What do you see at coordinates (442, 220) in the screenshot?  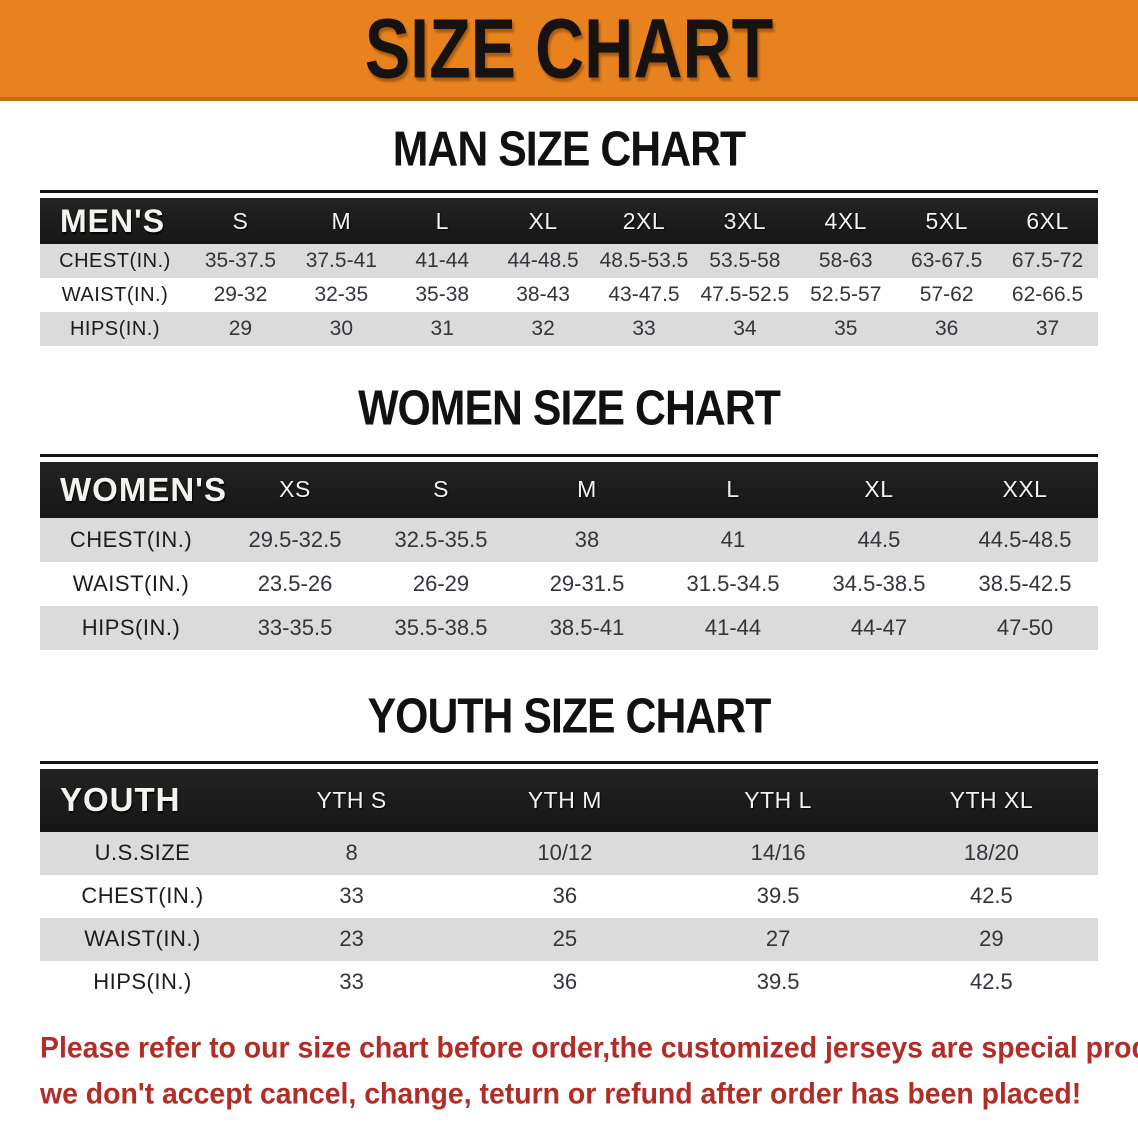 I see `size-column-header: L` at bounding box center [442, 220].